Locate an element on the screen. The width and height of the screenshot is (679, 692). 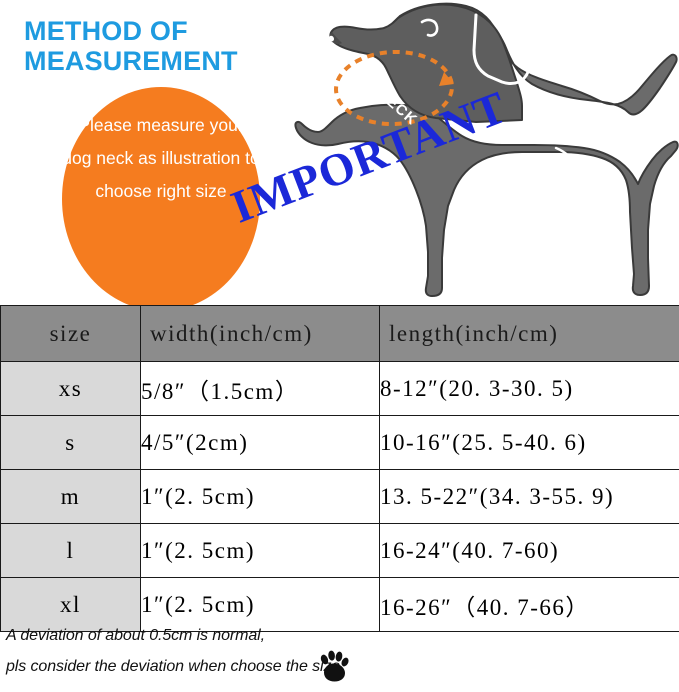
column-header-width: width(inch/cm) is located at coordinates (260, 333).